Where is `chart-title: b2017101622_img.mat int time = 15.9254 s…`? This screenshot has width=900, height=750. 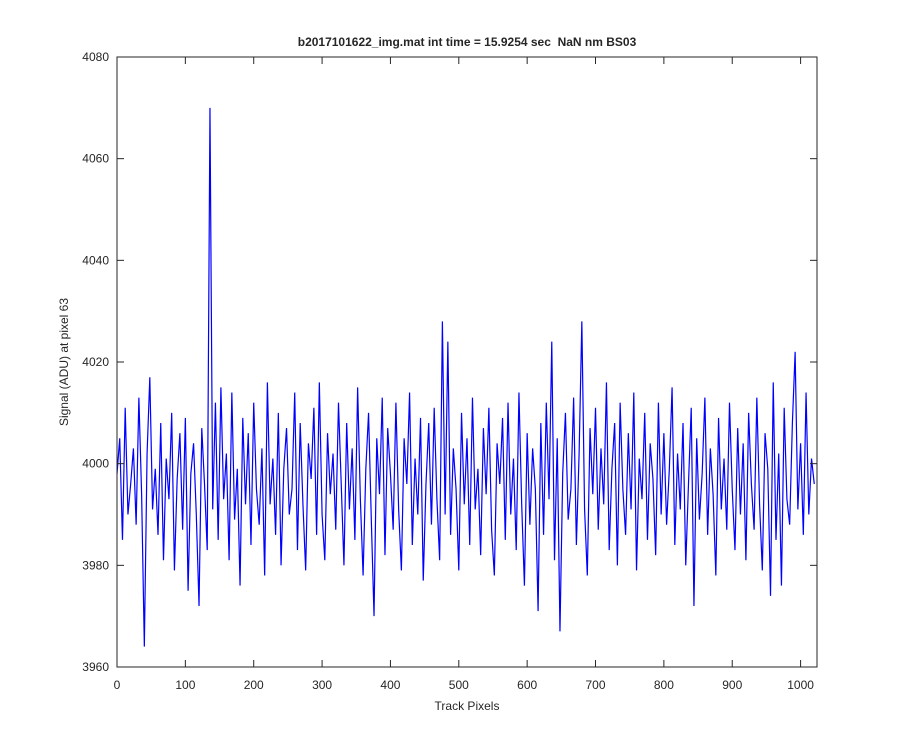
chart-title: b2017101622_img.mat int time = 15.9254 s… is located at coordinates (467, 42).